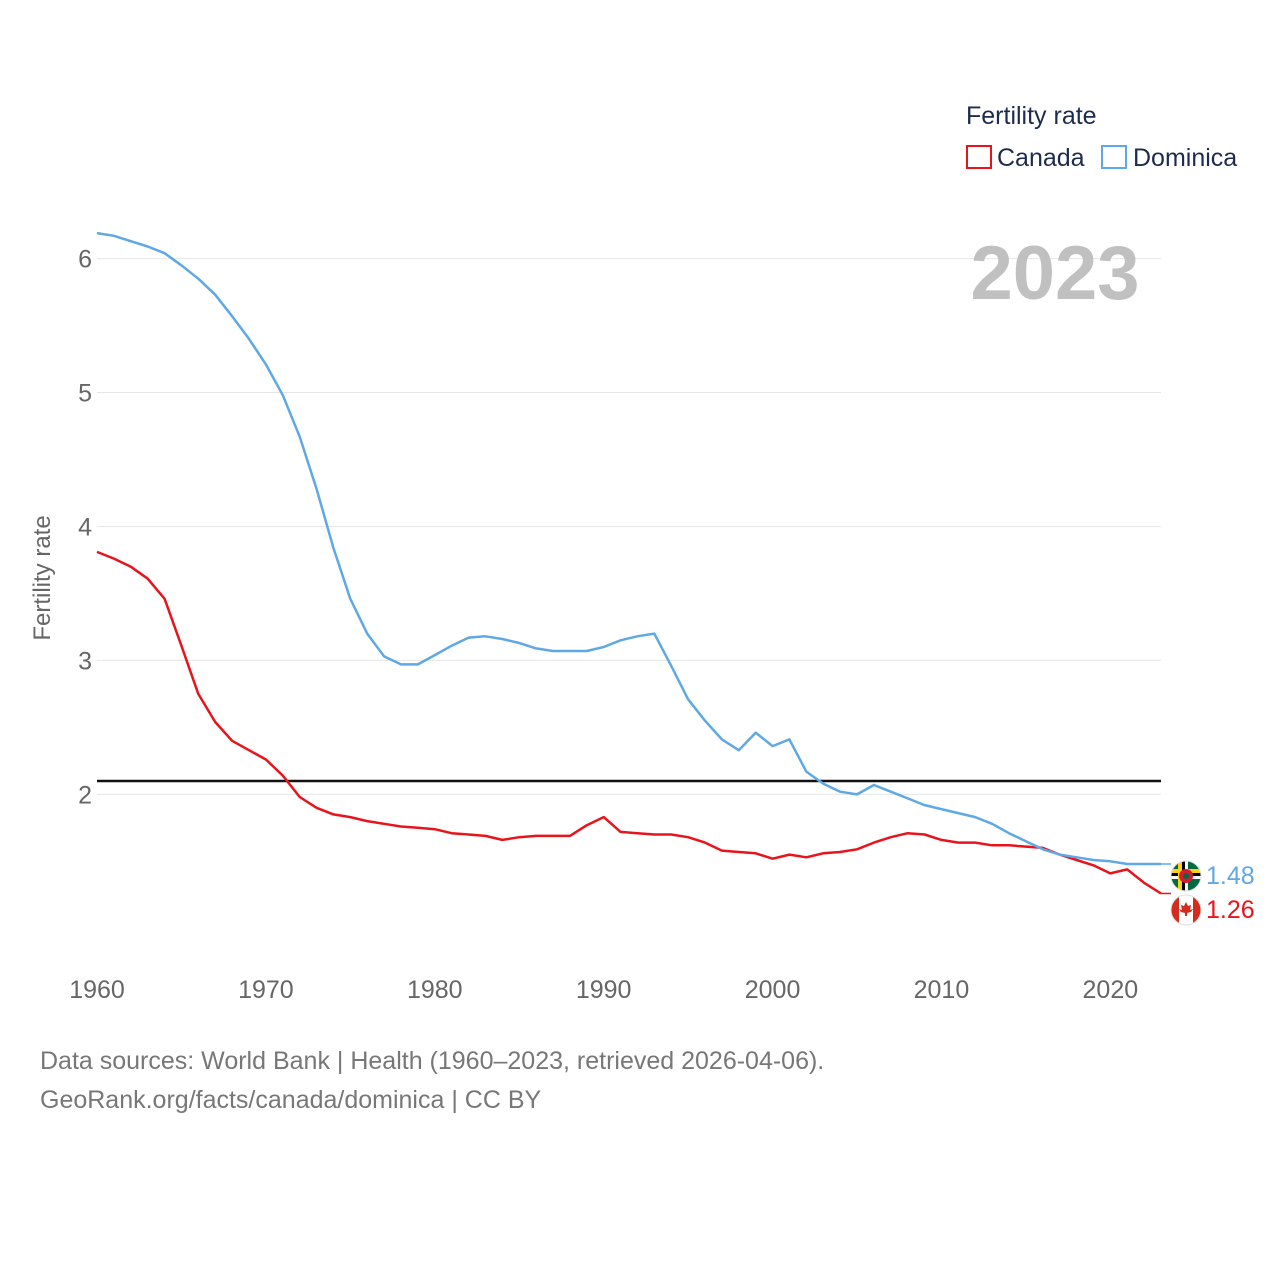  I want to click on y-tick-label: 3, so click(85, 661).